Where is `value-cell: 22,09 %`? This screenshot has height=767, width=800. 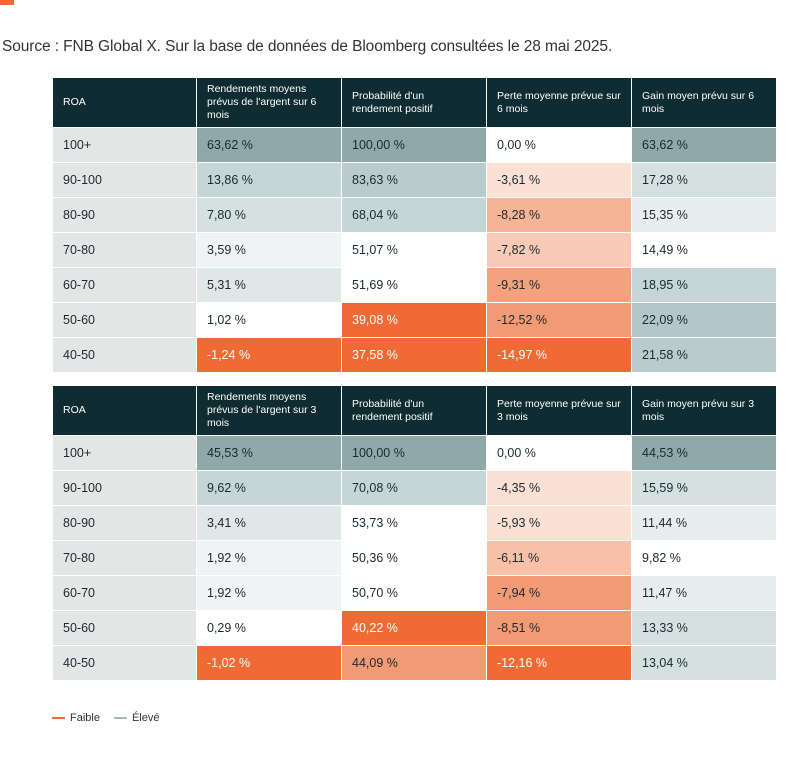 value-cell: 22,09 % is located at coordinates (704, 320).